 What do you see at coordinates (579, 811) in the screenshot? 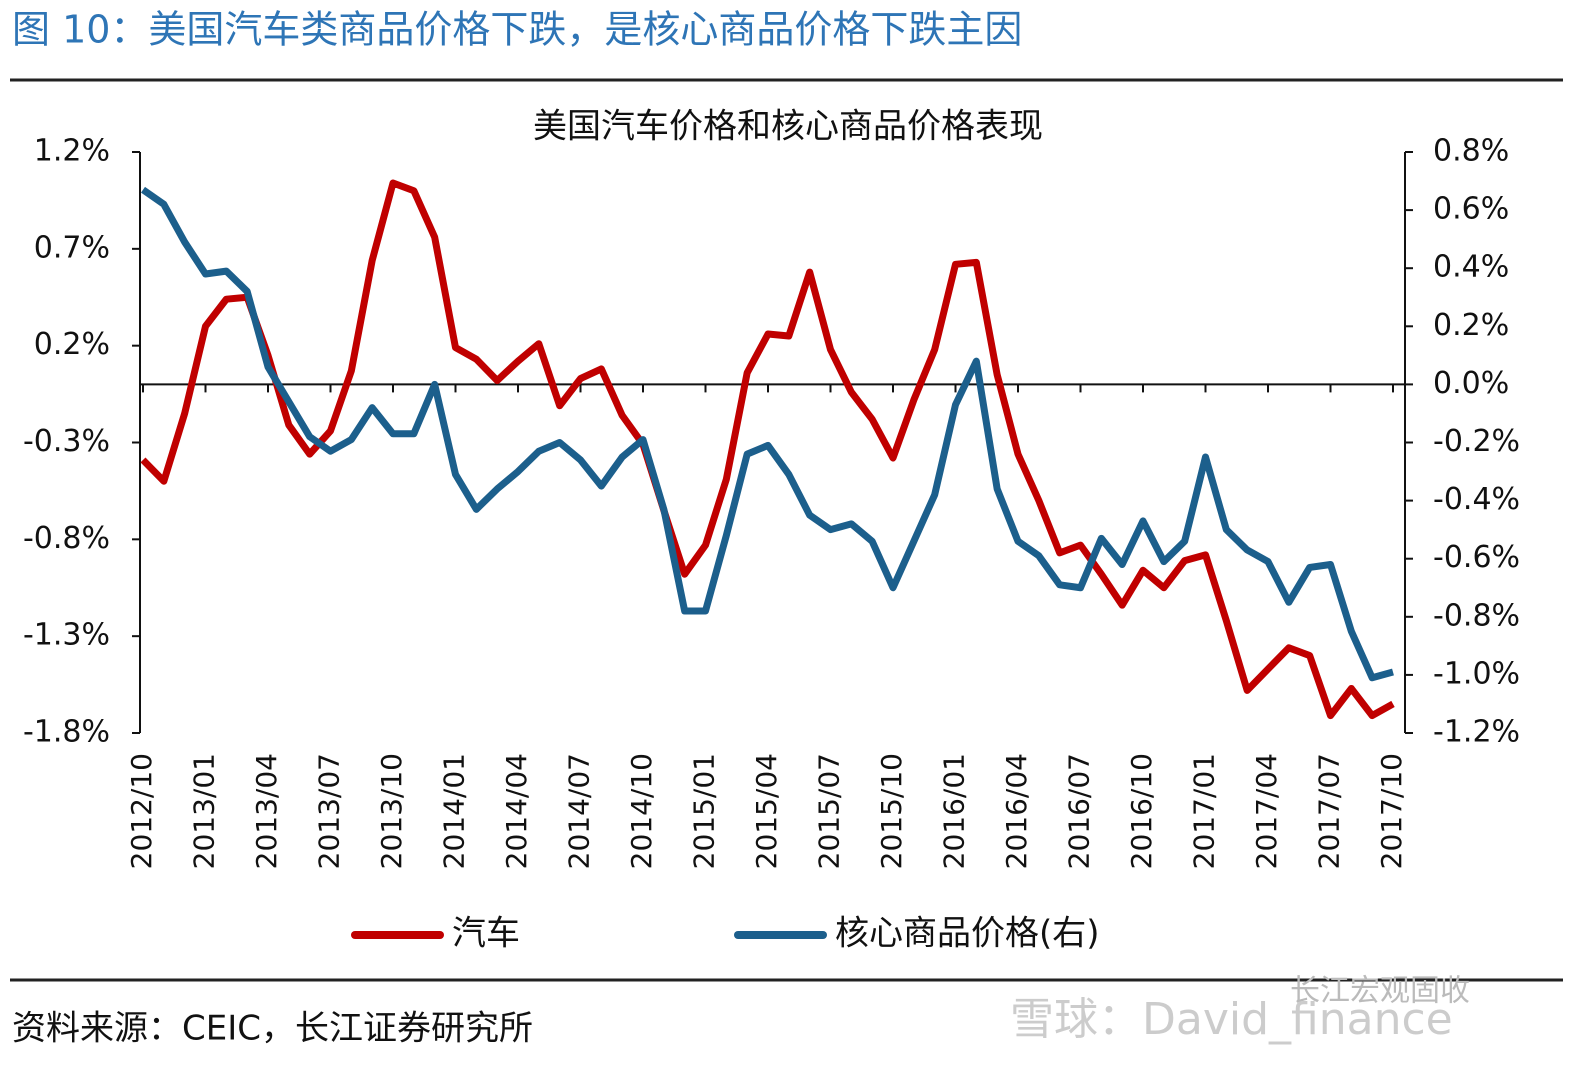
I see `x-tick-label: 2014/07` at bounding box center [579, 811].